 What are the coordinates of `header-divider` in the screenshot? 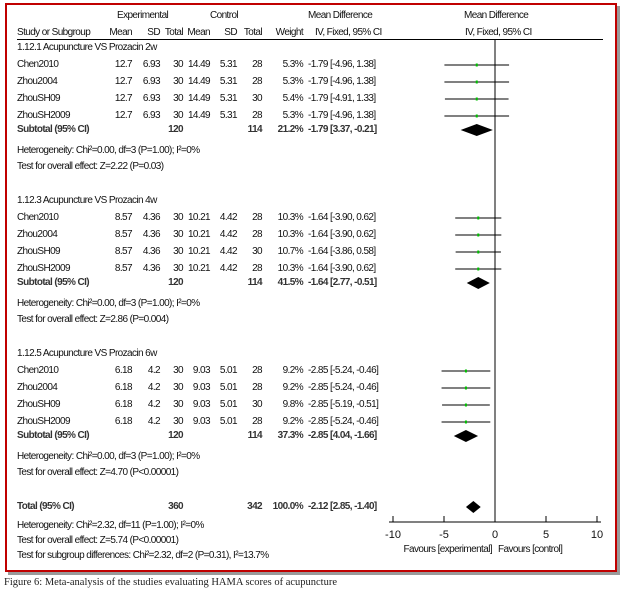 It's located at (310, 39).